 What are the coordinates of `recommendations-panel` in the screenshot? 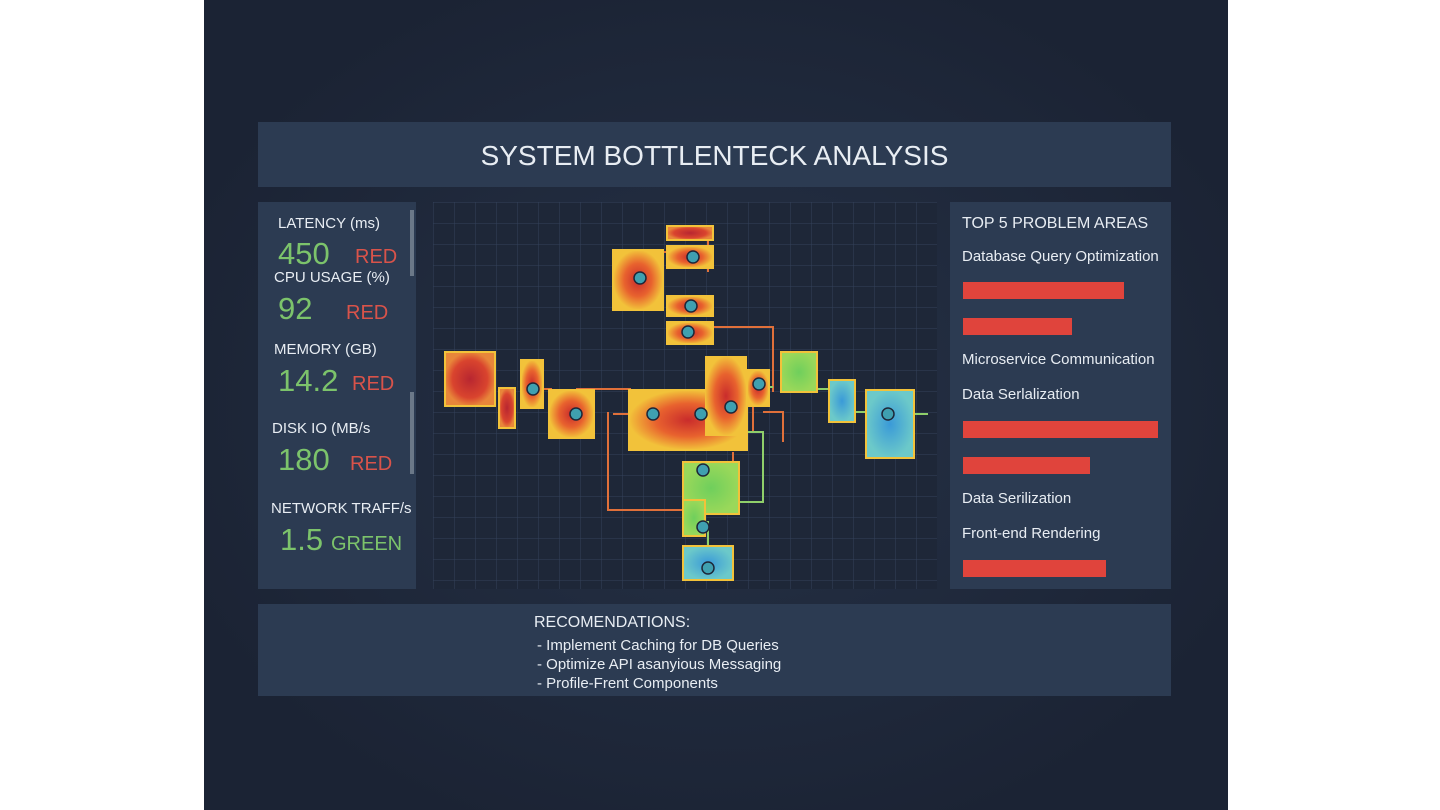 It's located at (714, 650).